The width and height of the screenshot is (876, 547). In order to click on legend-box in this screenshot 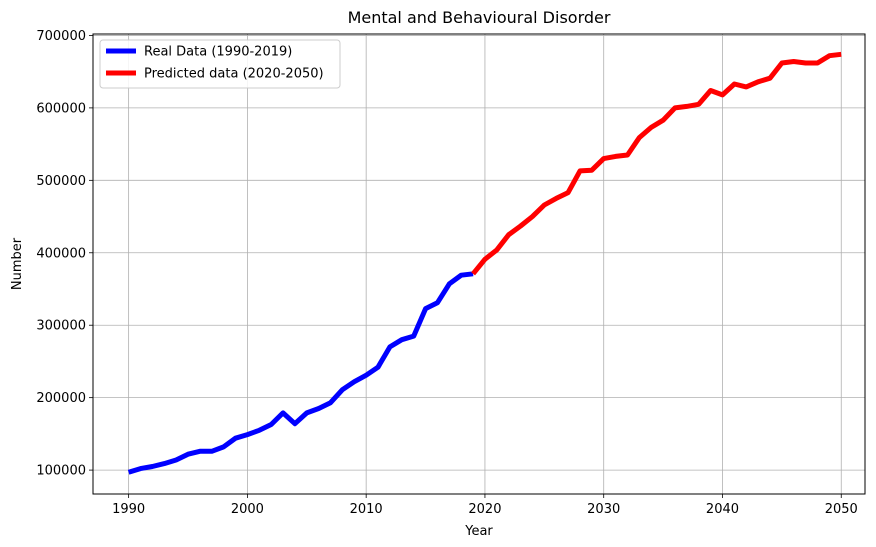, I will do `click(220, 64)`.